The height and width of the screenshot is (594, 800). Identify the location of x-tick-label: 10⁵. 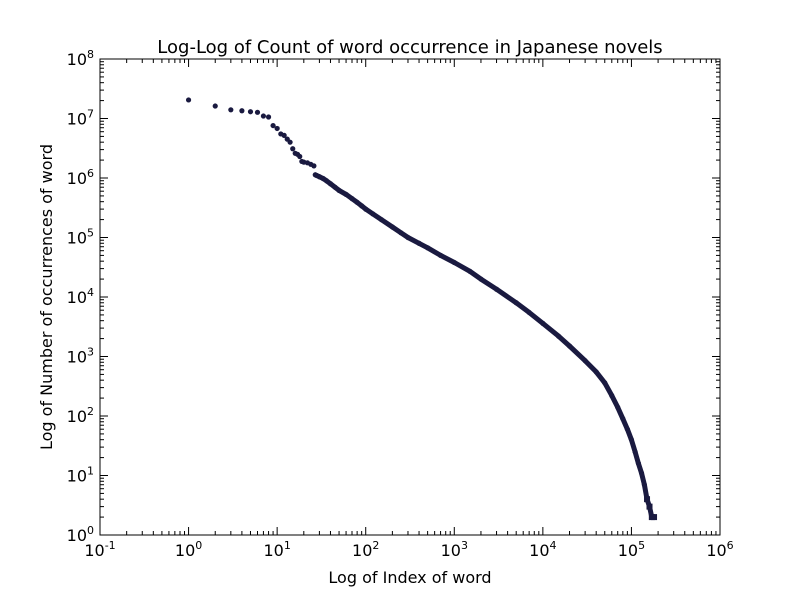
(631, 549).